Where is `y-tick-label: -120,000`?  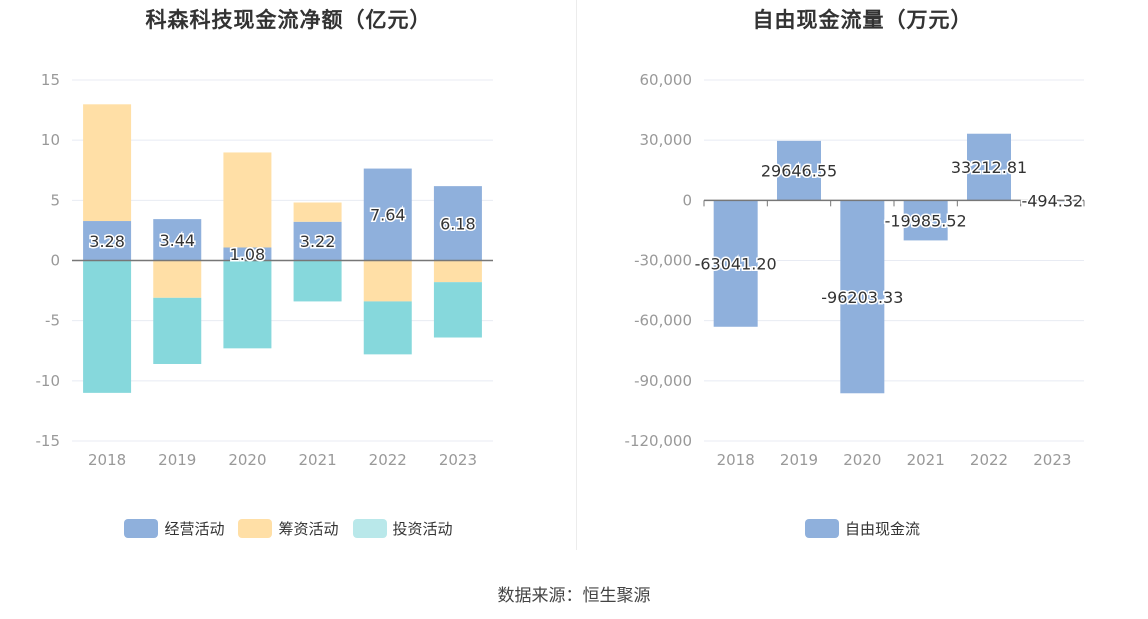 y-tick-label: -120,000 is located at coordinates (658, 441).